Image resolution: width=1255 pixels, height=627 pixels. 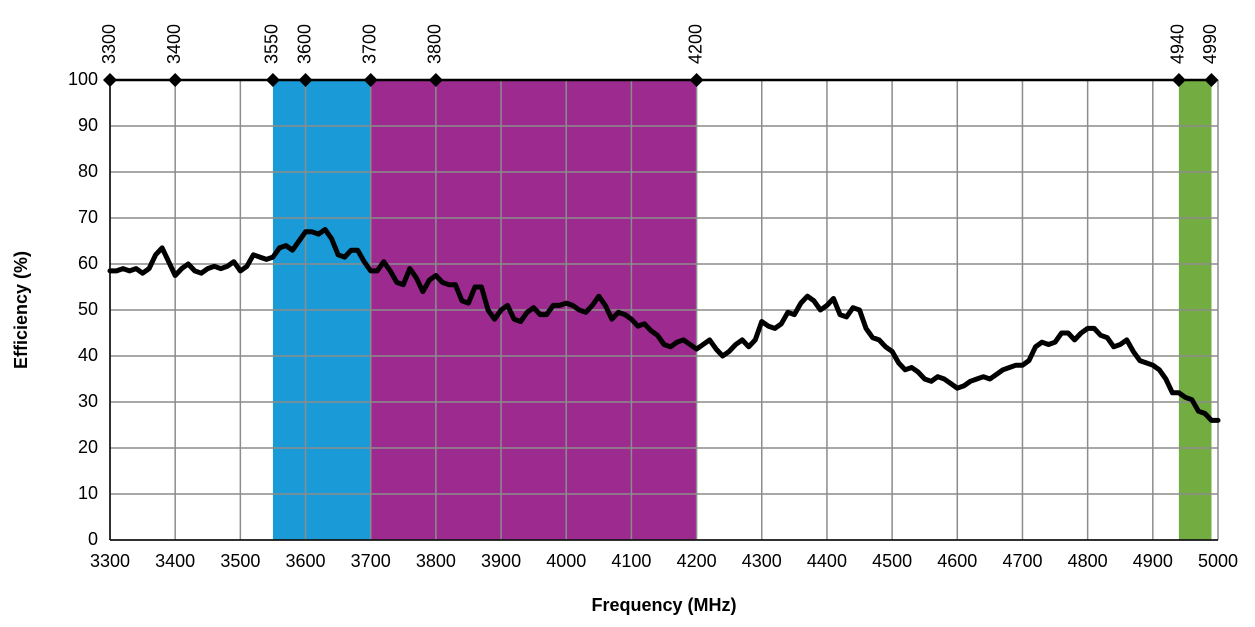 I want to click on x-tick-label: 4800, so click(x=1088, y=561).